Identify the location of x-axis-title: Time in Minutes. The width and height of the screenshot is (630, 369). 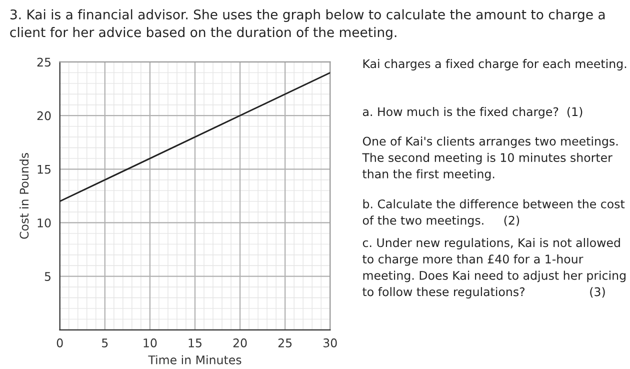
(195, 359).